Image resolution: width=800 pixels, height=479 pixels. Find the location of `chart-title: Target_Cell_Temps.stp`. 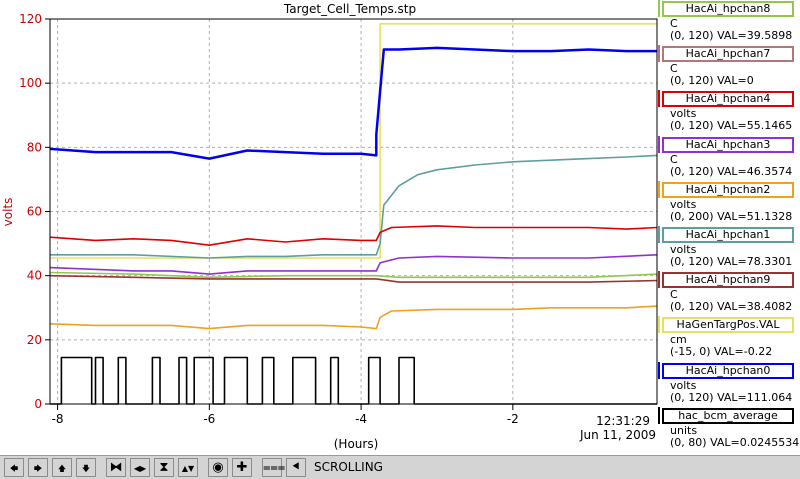

chart-title: Target_Cell_Temps.stp is located at coordinates (349, 9).